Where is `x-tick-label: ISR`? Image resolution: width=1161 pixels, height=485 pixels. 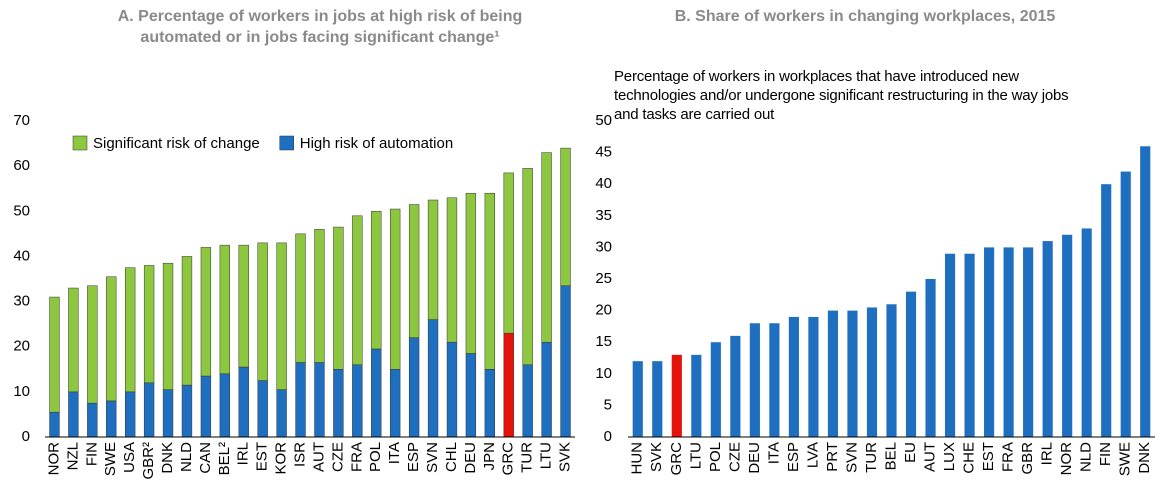 x-tick-label: ISR is located at coordinates (300, 454).